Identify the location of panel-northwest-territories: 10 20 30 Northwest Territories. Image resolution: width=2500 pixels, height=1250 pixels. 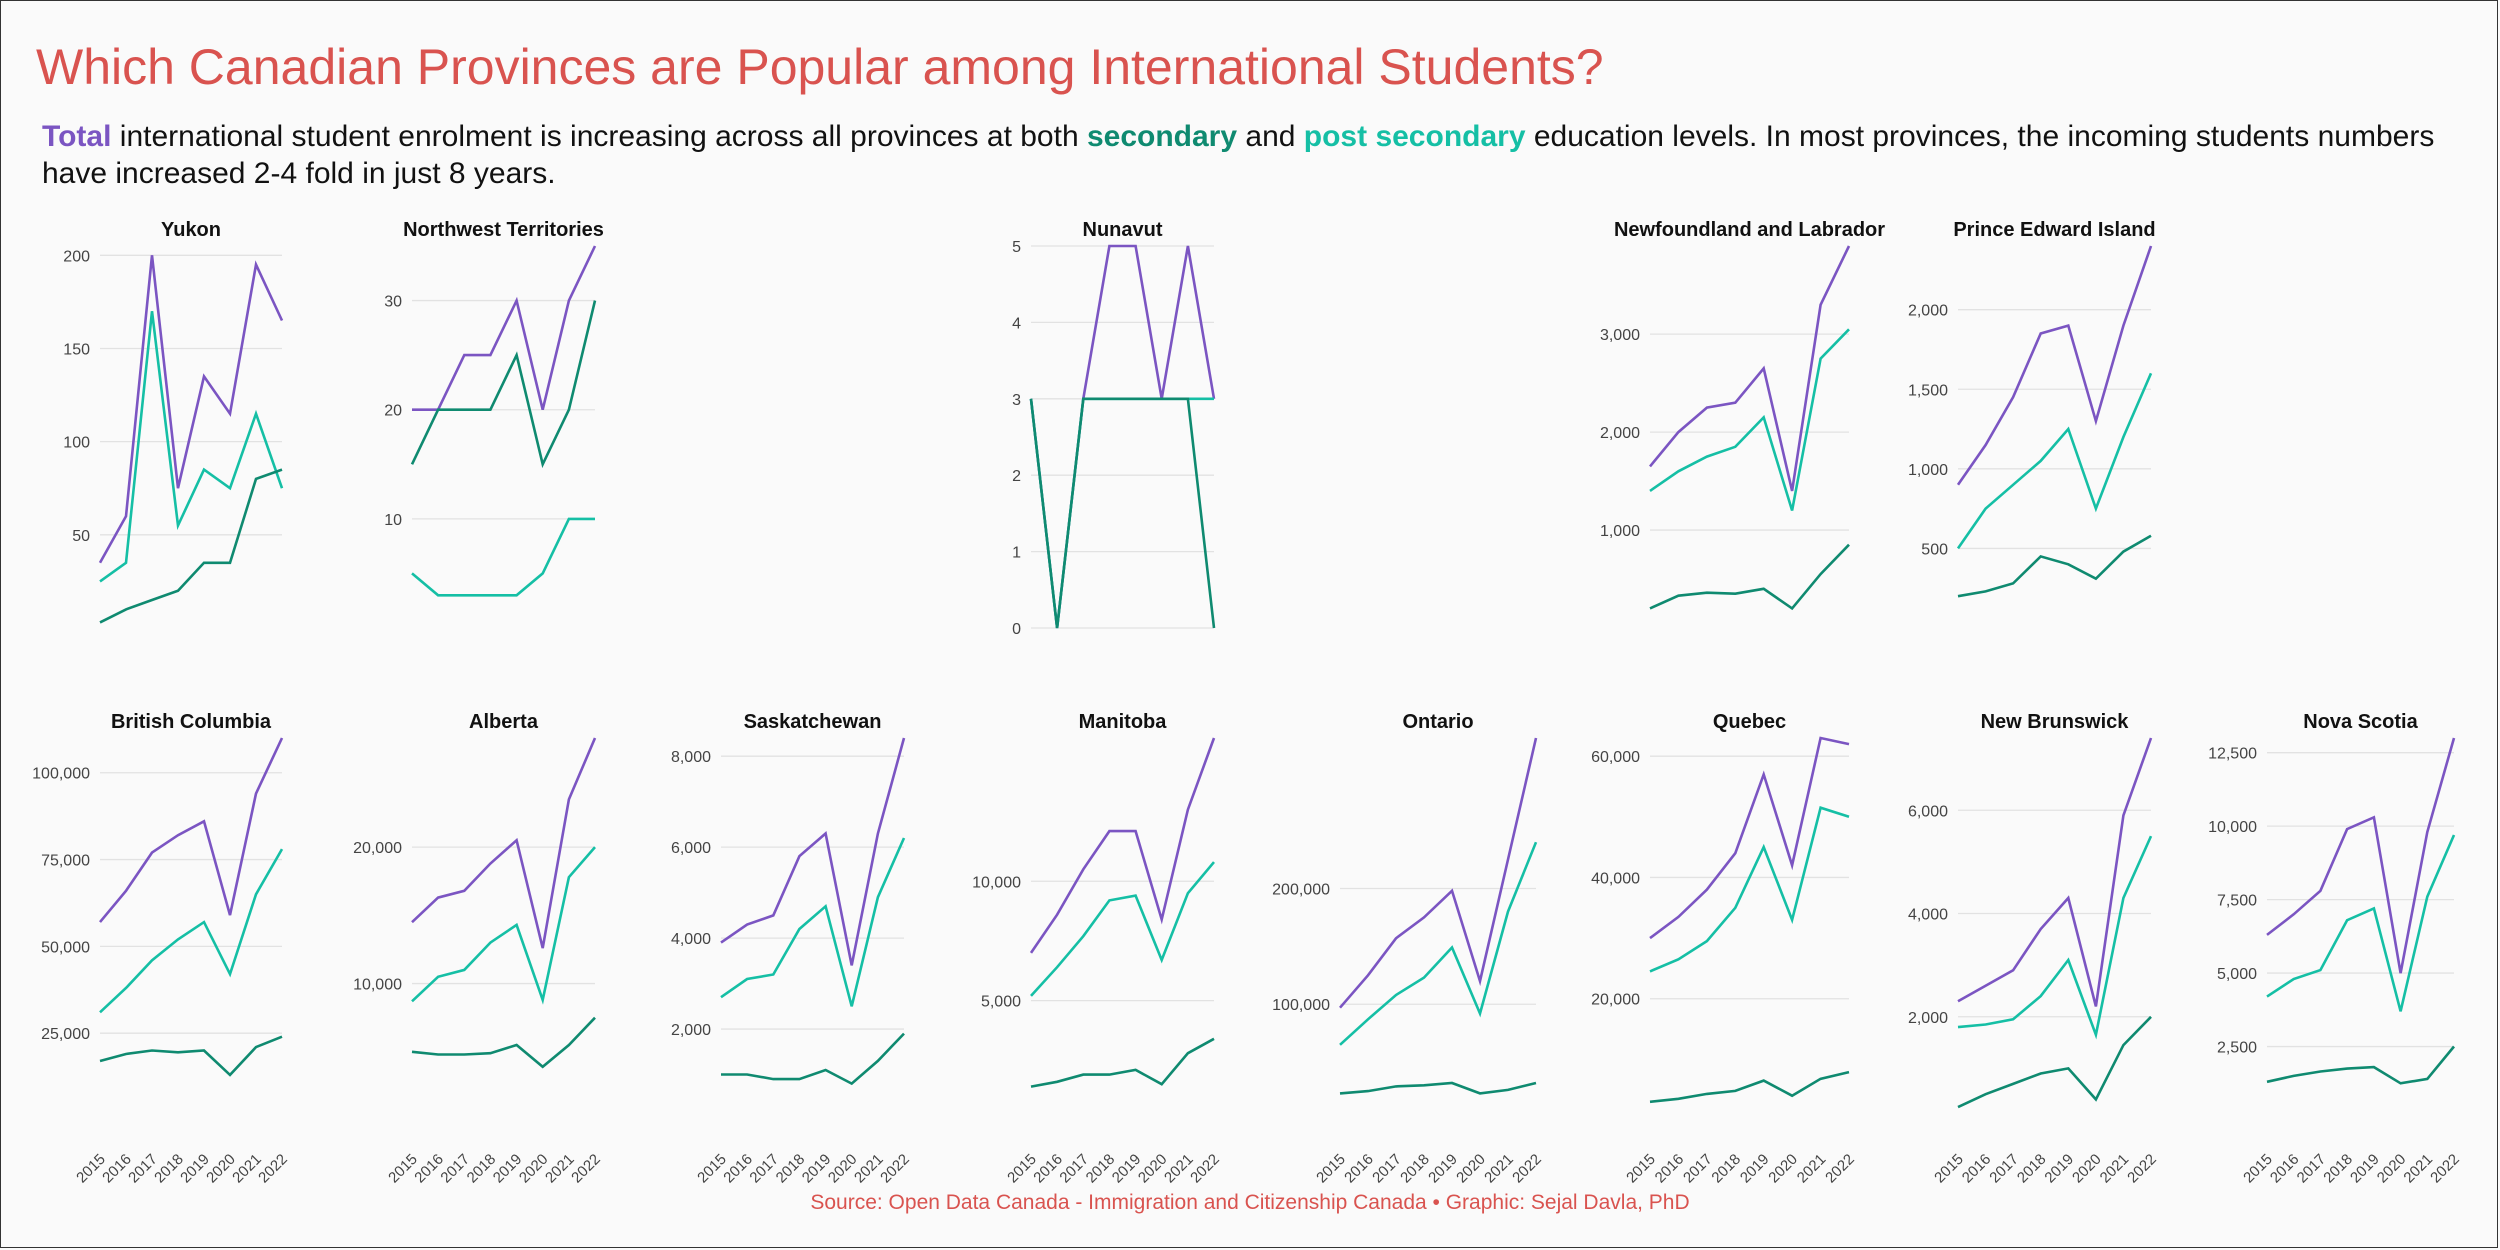
(494, 408).